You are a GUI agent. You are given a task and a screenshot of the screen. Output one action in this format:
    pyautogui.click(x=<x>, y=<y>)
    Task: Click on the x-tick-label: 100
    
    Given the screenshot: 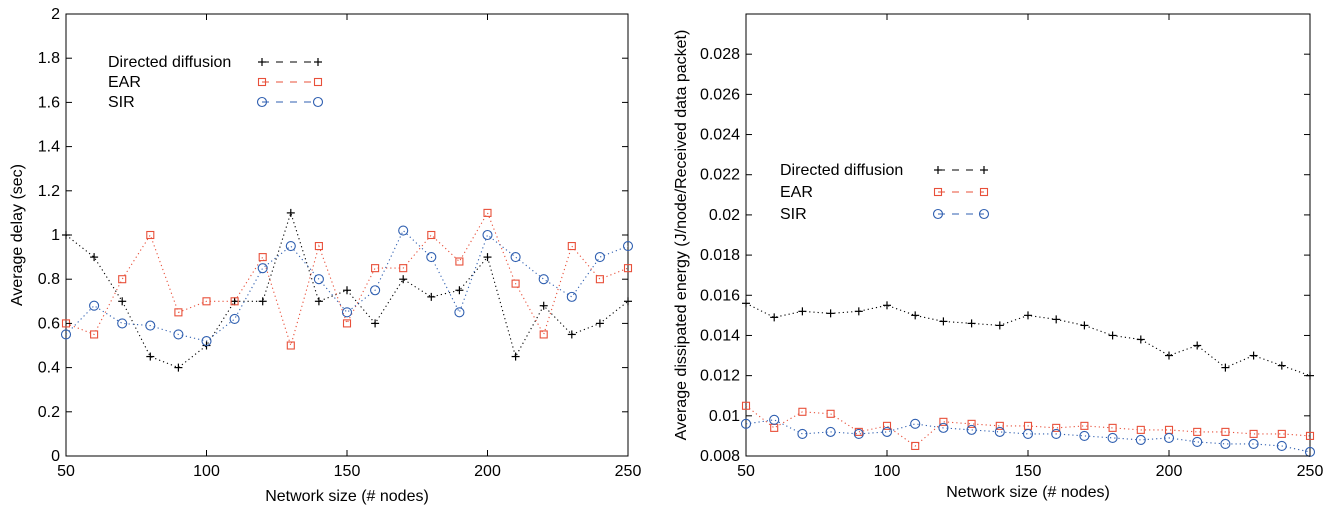 What is the action you would take?
    pyautogui.click(x=887, y=471)
    